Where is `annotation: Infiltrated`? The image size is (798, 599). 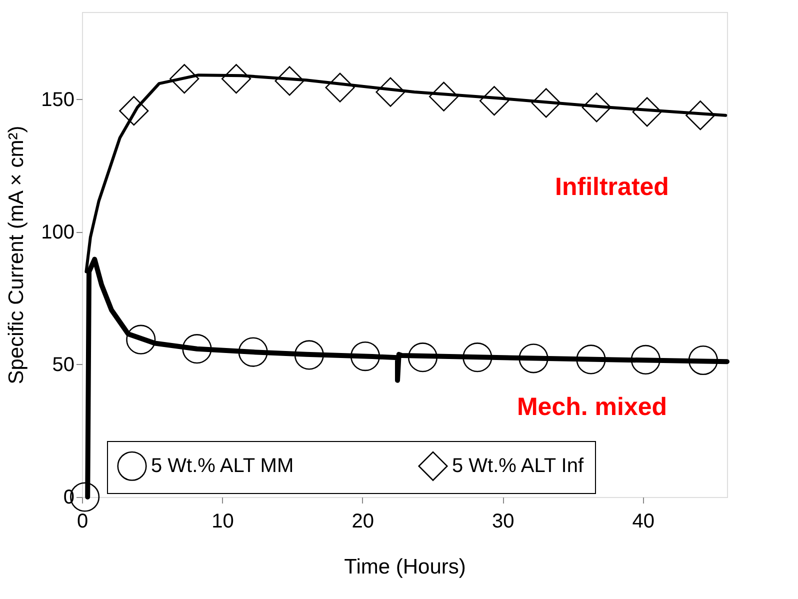 annotation: Infiltrated is located at coordinates (612, 187).